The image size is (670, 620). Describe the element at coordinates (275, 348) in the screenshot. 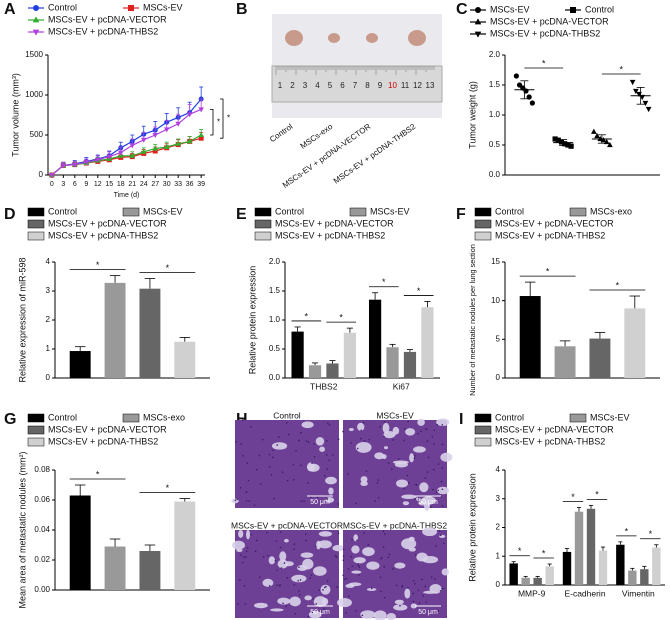

I see `y-tick-label: 0.5` at that location.